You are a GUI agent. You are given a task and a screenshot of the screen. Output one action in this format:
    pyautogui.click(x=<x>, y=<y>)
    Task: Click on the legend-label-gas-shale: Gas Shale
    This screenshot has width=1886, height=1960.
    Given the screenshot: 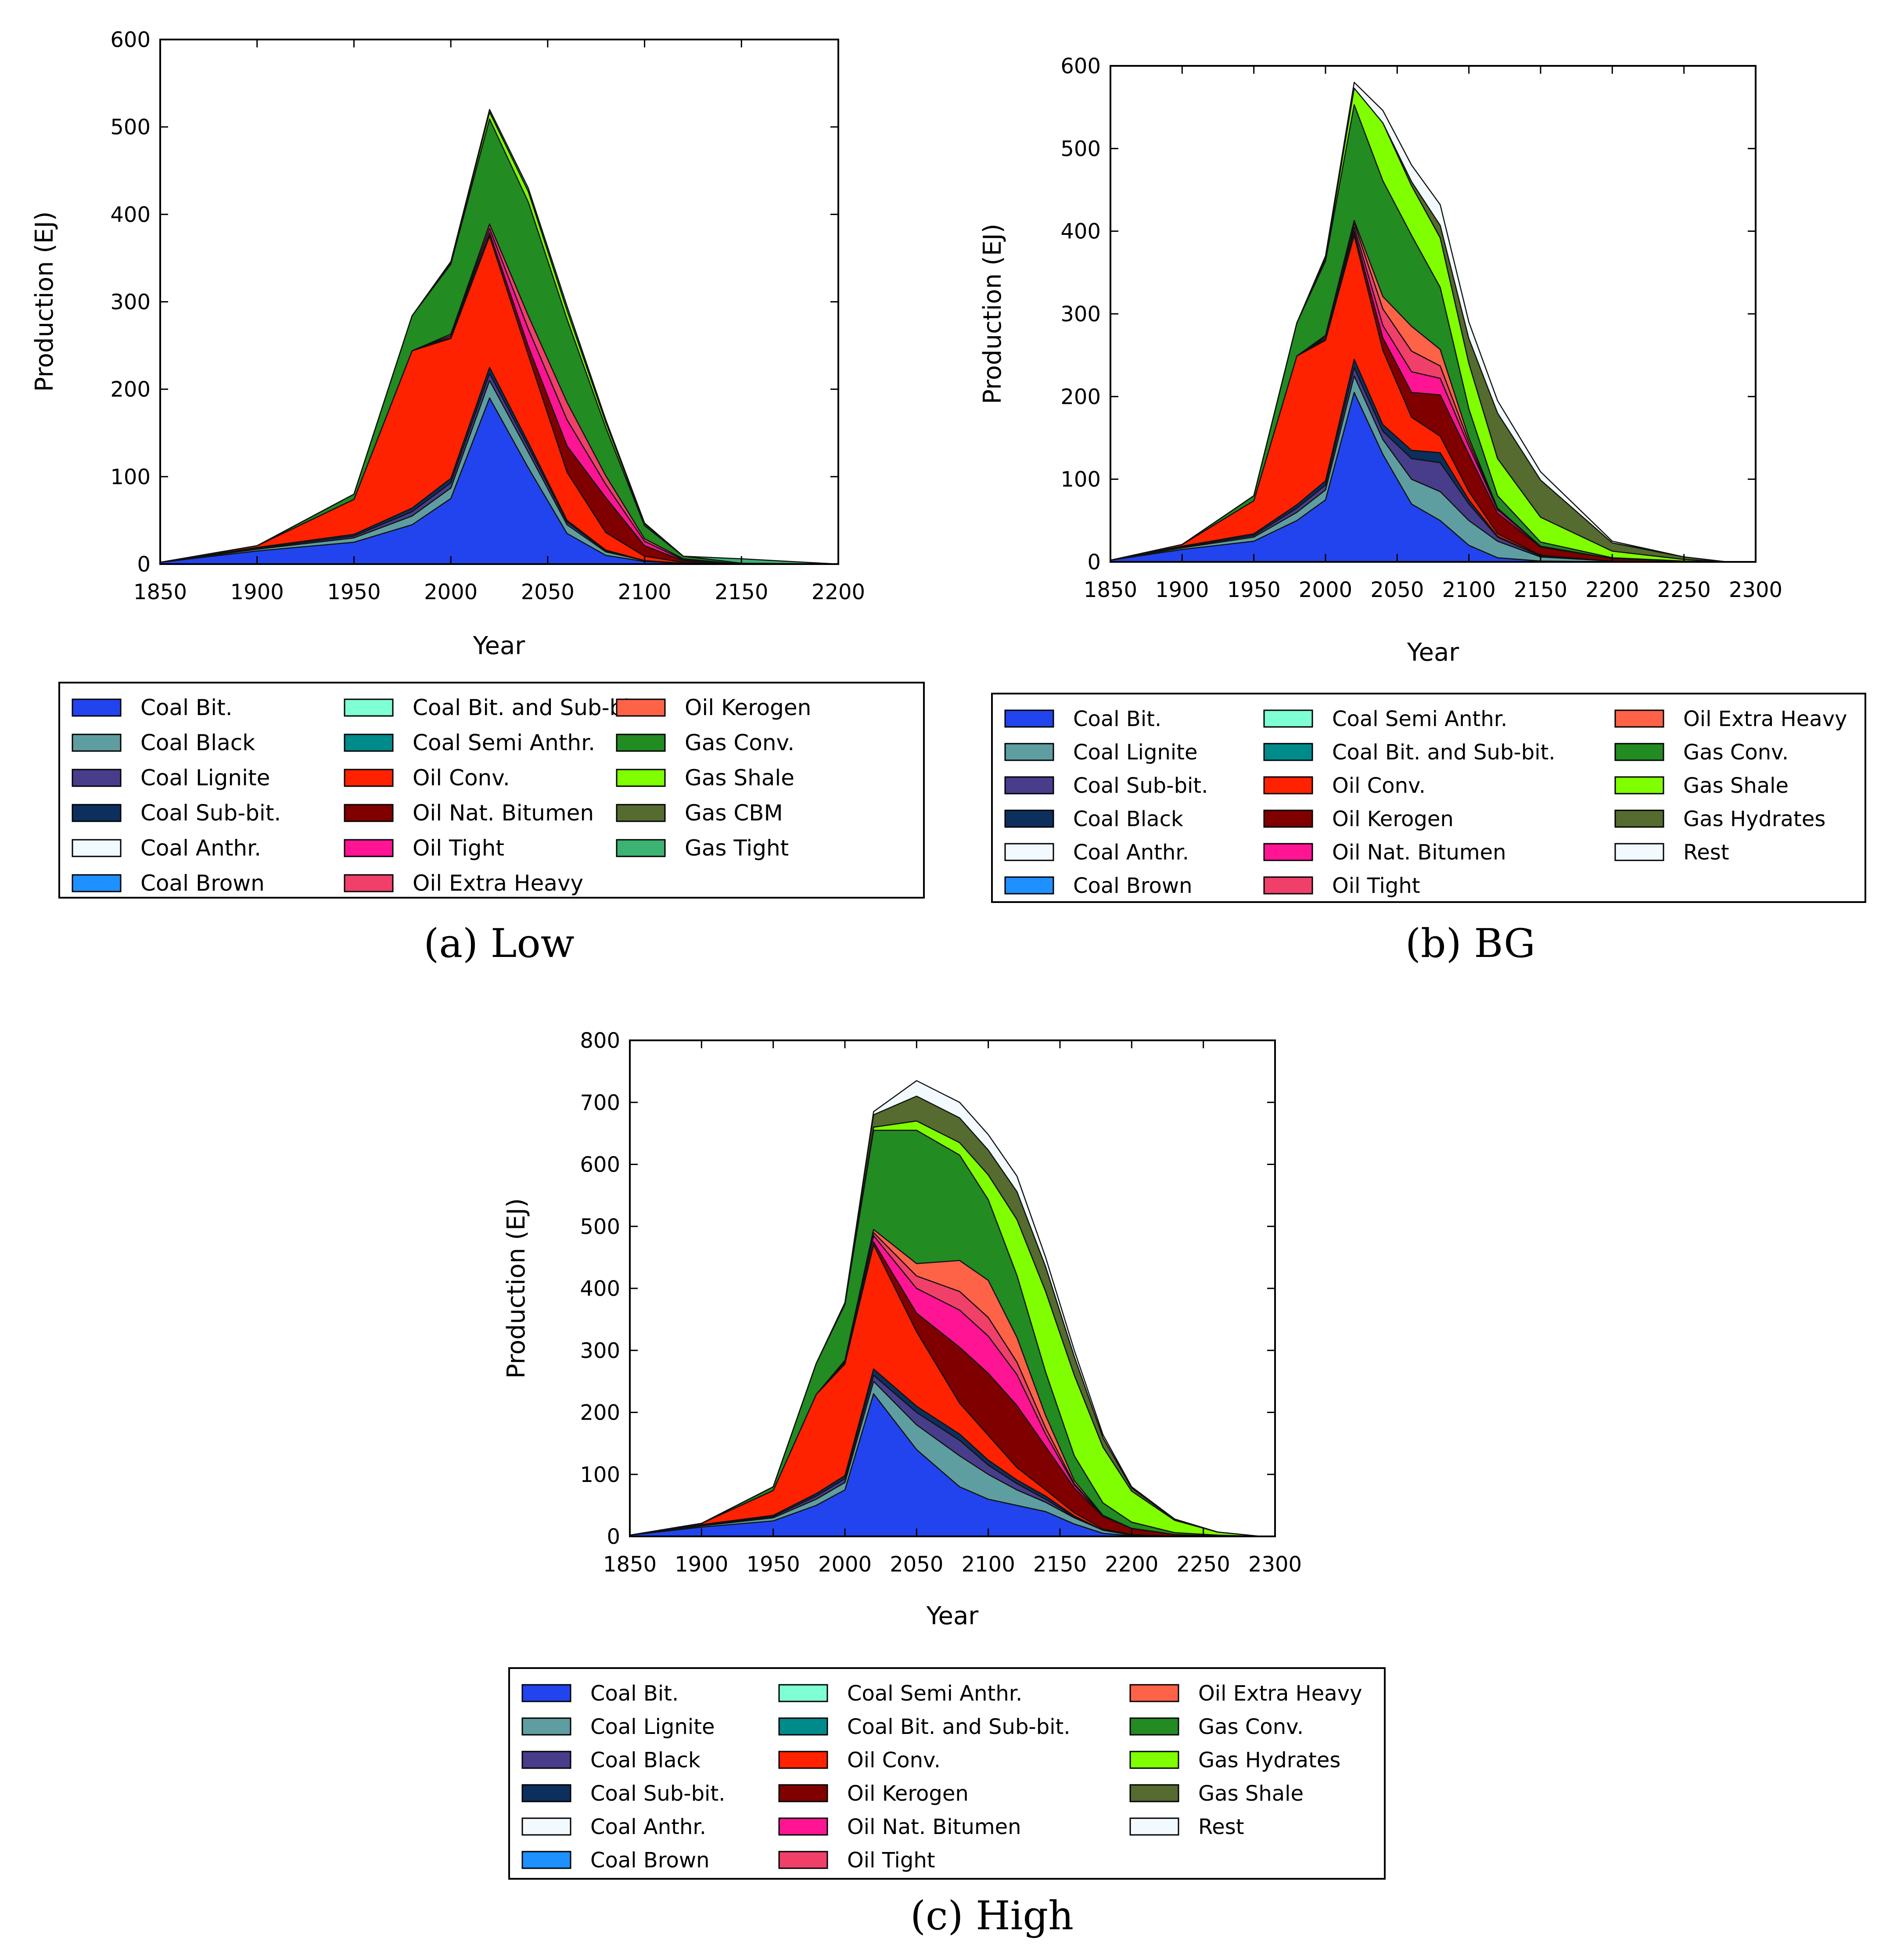 What is the action you would take?
    pyautogui.click(x=1251, y=1793)
    